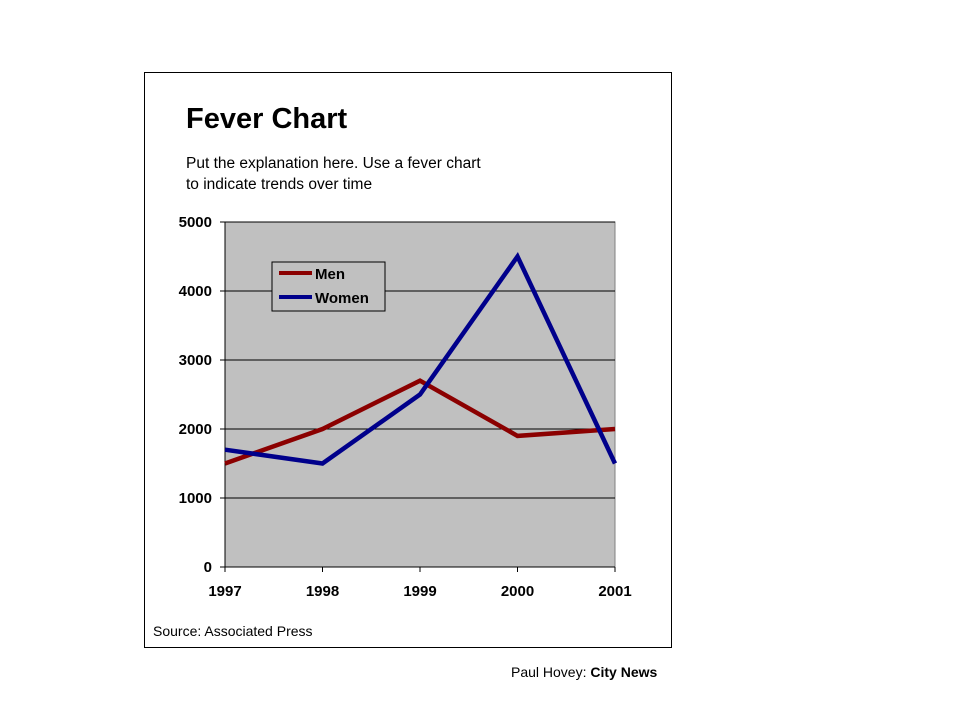 This screenshot has width=960, height=720. I want to click on y-tick-label: 0, so click(208, 567).